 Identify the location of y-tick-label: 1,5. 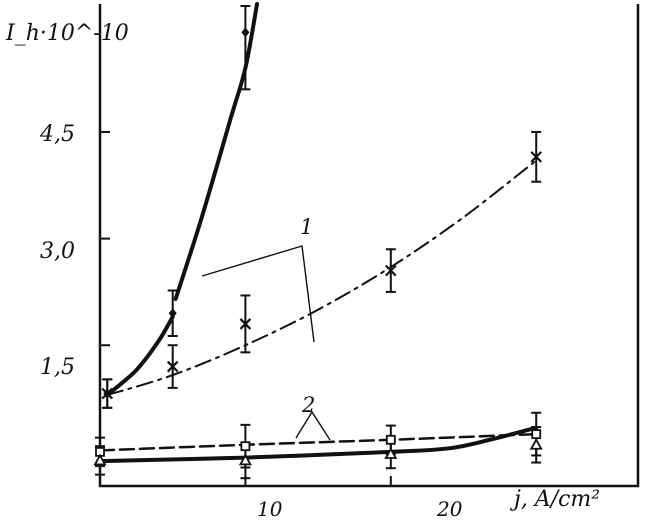
(57, 367).